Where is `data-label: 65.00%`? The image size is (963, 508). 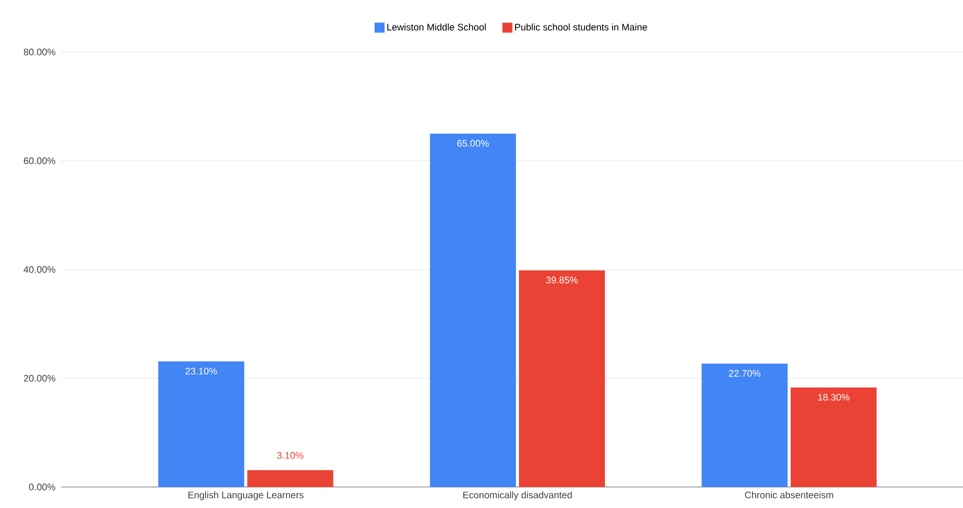 data-label: 65.00% is located at coordinates (473, 143).